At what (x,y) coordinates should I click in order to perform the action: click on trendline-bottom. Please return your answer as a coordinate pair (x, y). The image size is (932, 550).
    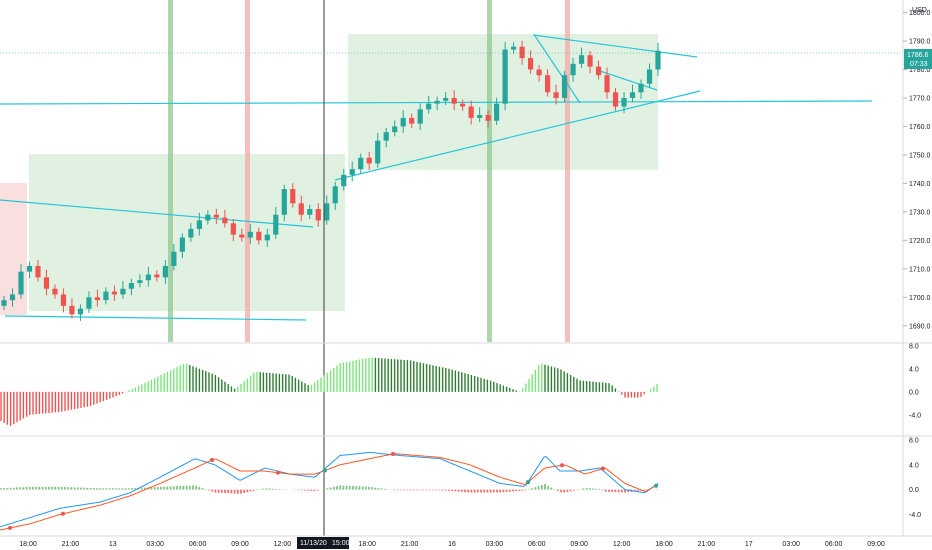
    Looking at the image, I should click on (155, 318).